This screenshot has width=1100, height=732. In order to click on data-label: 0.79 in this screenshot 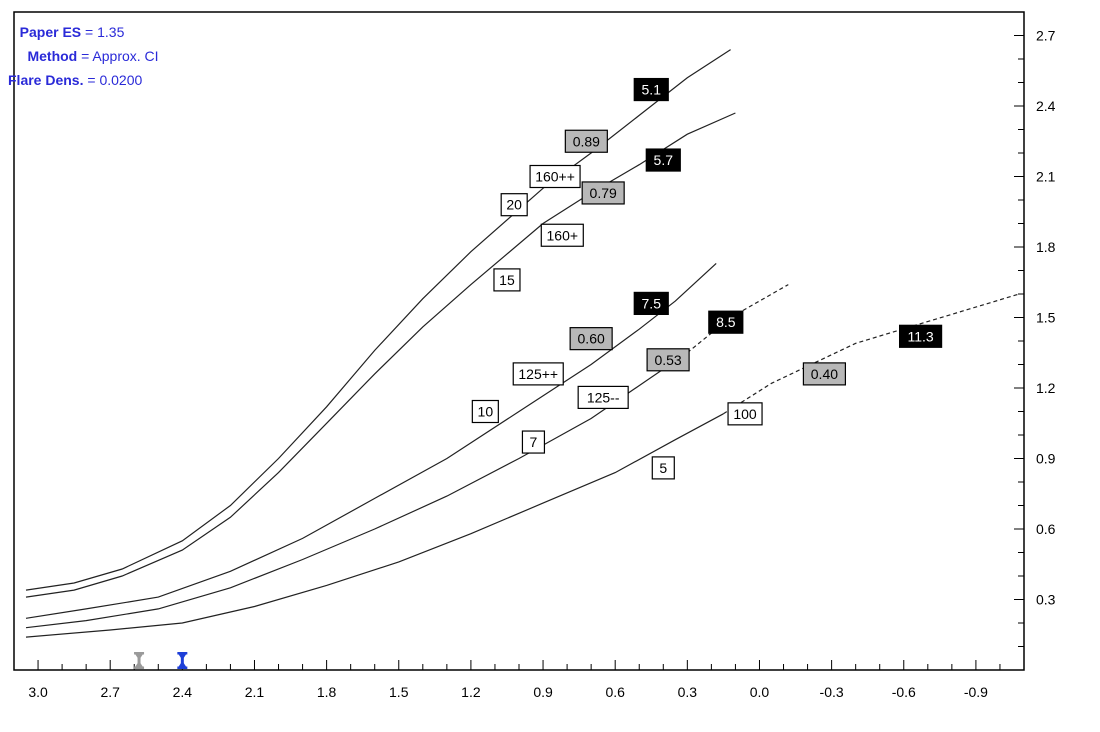, I will do `click(603, 193)`.